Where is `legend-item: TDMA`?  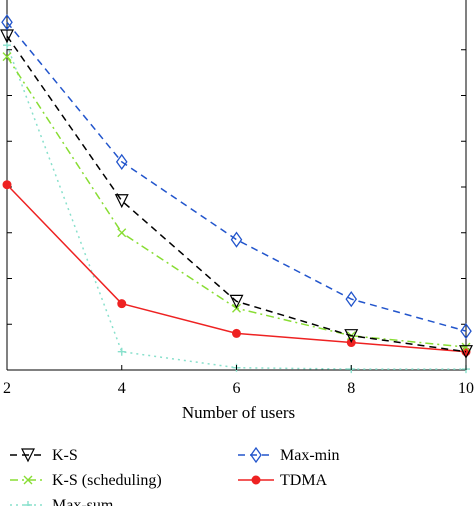 legend-item: TDMA is located at coordinates (283, 480).